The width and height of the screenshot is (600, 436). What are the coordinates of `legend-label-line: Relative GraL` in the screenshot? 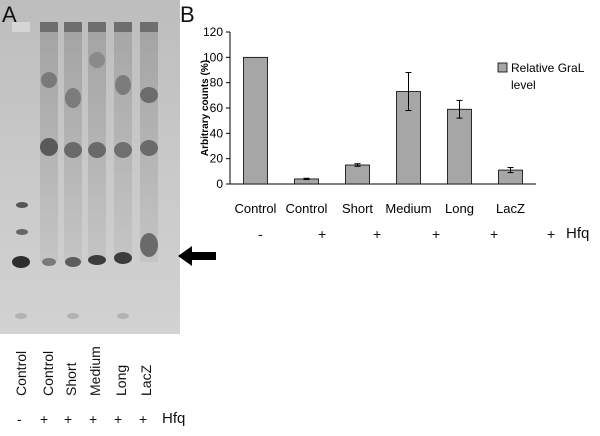 It's located at (548, 68).